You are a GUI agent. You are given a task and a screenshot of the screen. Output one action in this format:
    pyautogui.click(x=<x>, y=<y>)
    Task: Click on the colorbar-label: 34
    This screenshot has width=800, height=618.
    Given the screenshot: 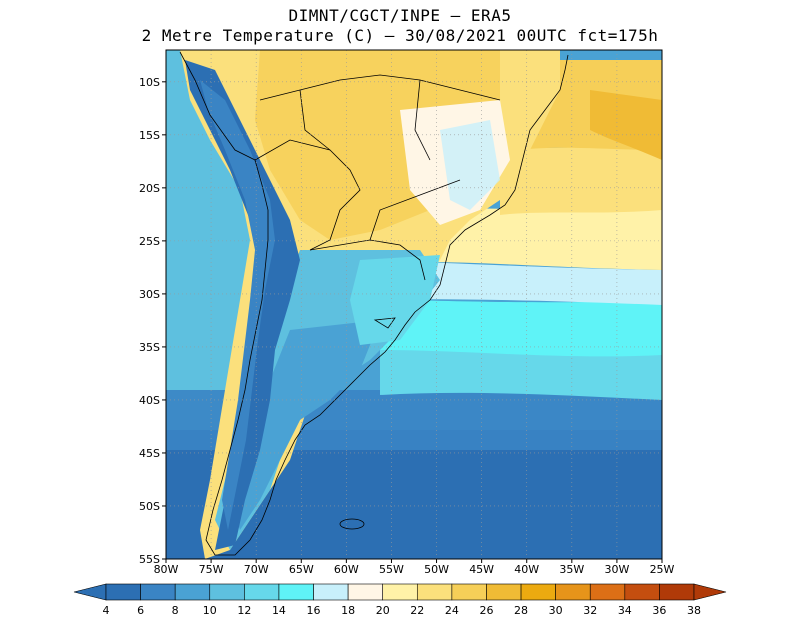 What is the action you would take?
    pyautogui.click(x=625, y=610)
    